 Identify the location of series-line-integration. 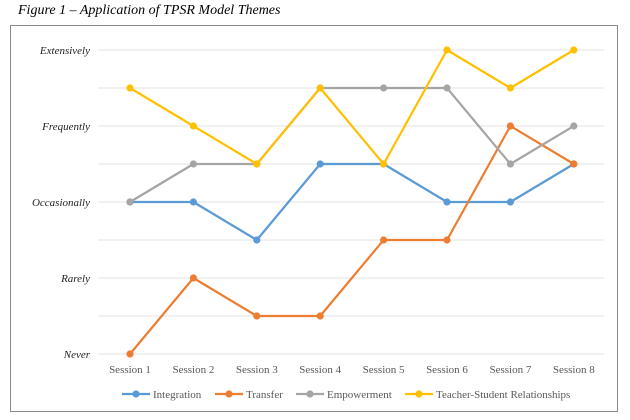
(352, 202).